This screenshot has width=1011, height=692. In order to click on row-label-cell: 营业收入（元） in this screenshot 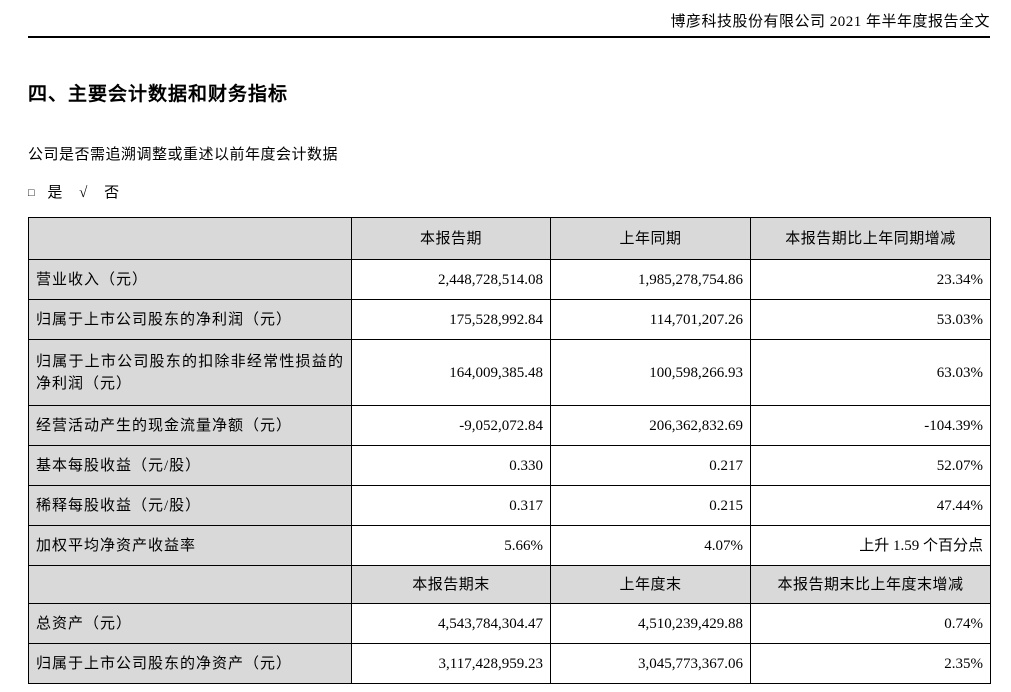, I will do `click(190, 279)`.